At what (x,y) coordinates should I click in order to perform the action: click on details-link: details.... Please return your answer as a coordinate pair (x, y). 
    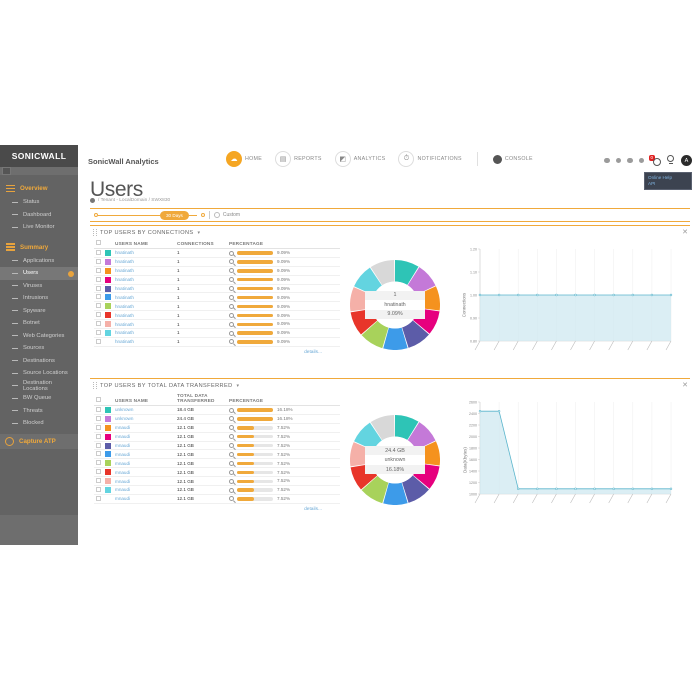
    Looking at the image, I should click on (313, 509).